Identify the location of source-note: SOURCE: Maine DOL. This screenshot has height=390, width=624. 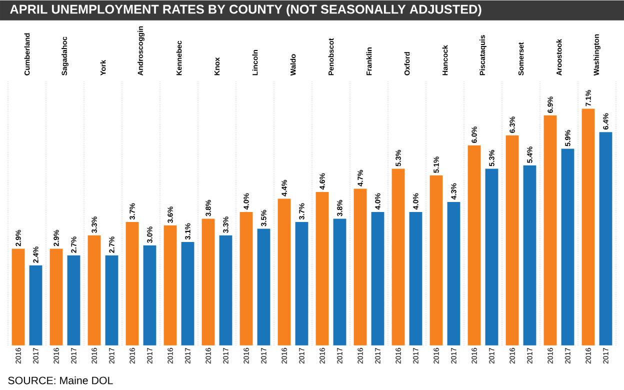
(60, 380).